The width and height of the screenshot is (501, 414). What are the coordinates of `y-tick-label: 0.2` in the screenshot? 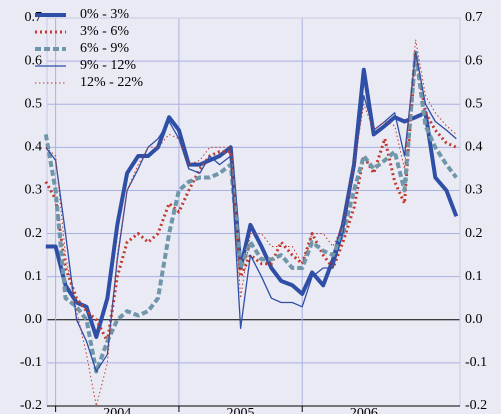 It's located at (34, 233).